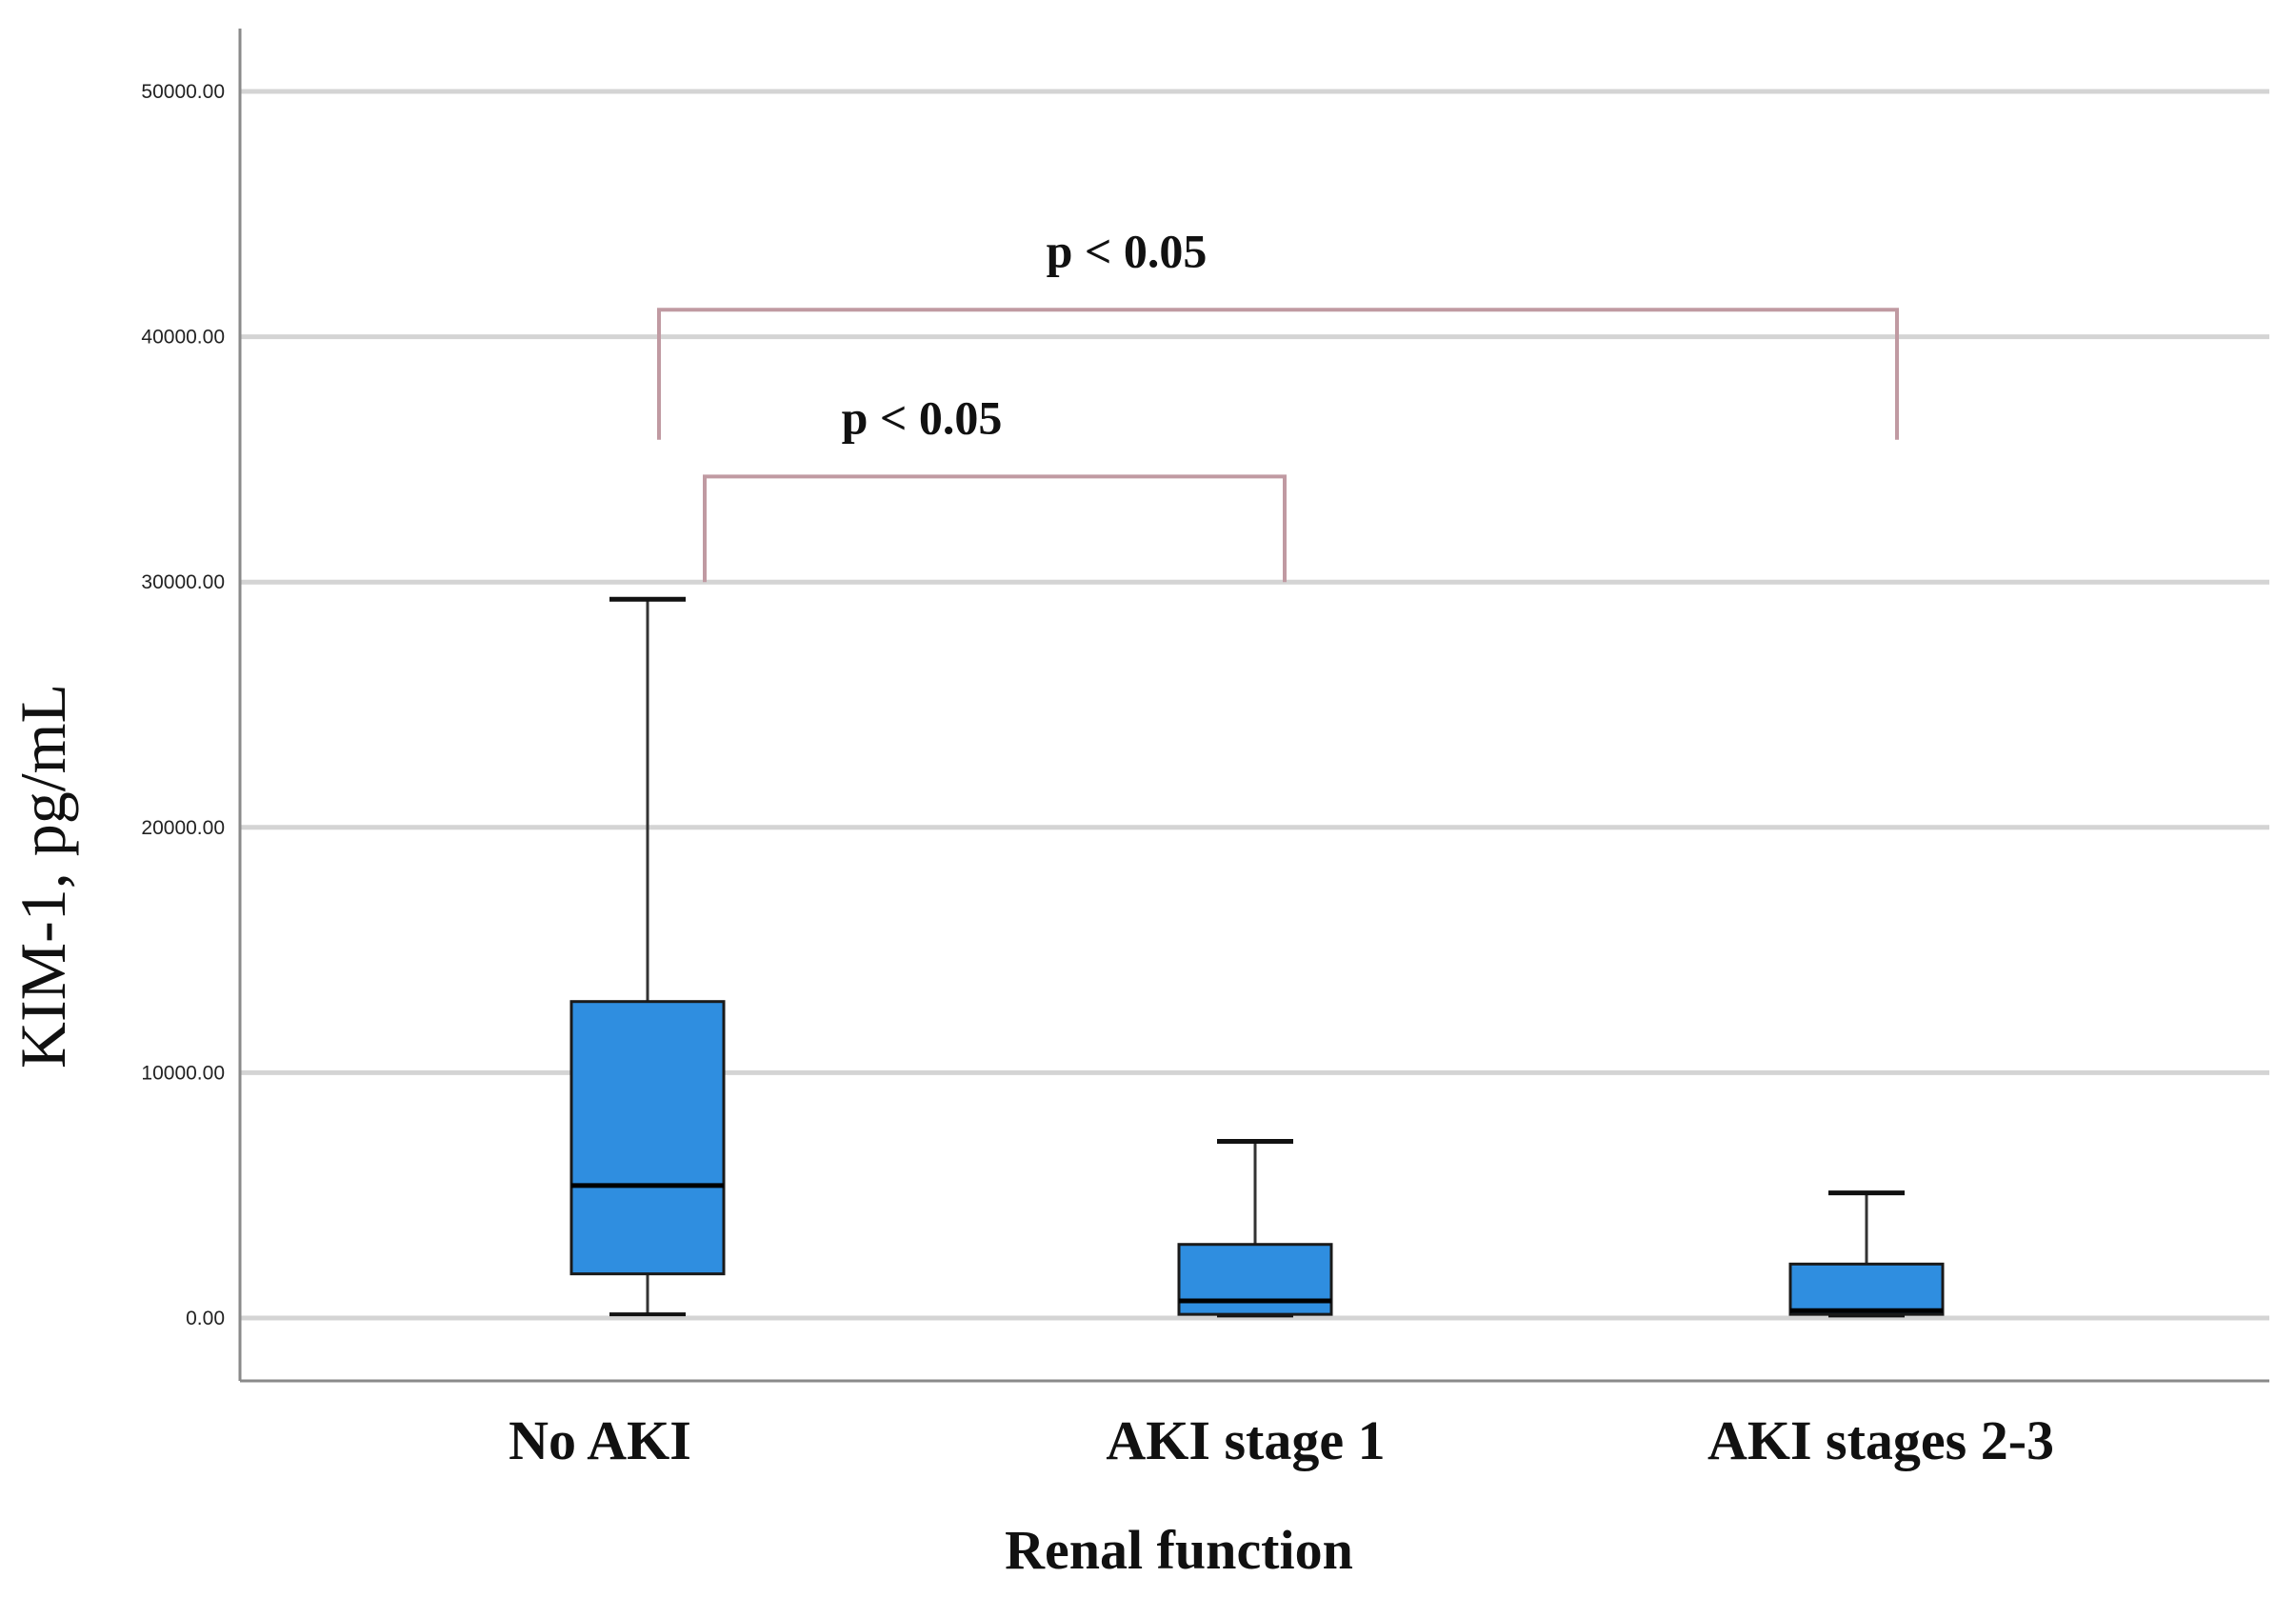 The image size is (2296, 1598). I want to click on y-tick-label: 20000.00, so click(183, 828).